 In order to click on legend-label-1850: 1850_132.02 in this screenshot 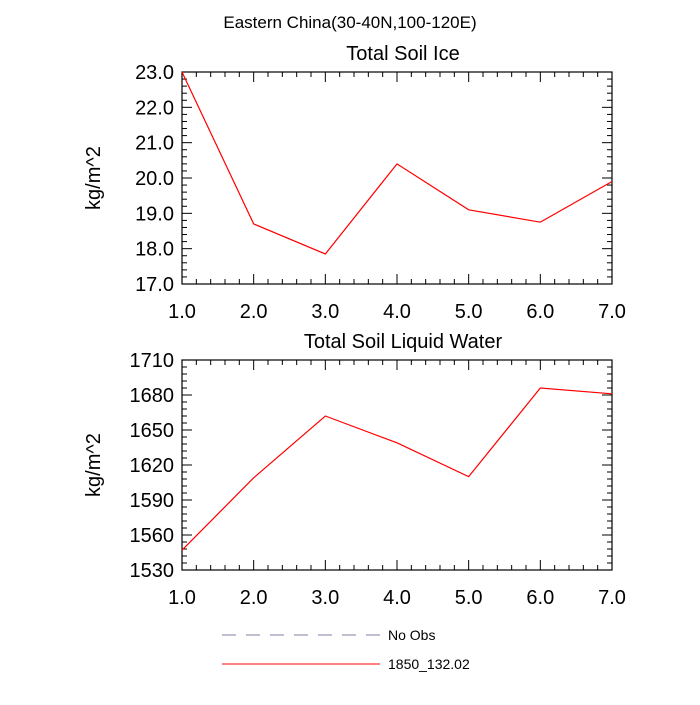, I will do `click(429, 664)`.